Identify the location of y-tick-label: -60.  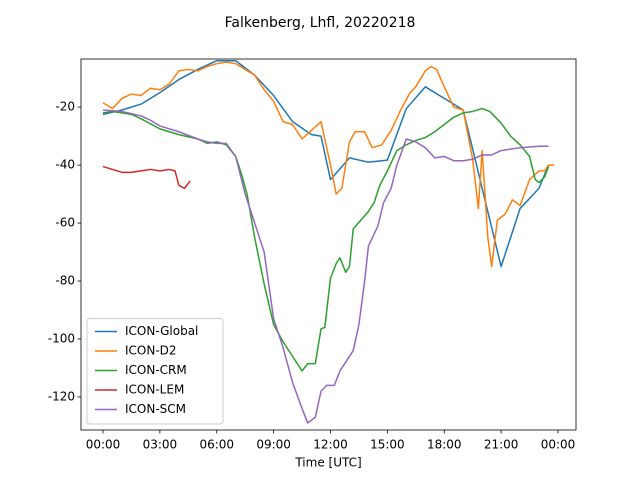
(65, 223).